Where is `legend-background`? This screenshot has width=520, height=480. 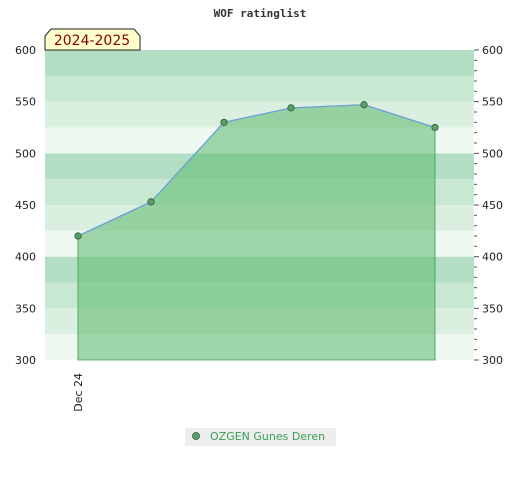
legend-background is located at coordinates (260, 437).